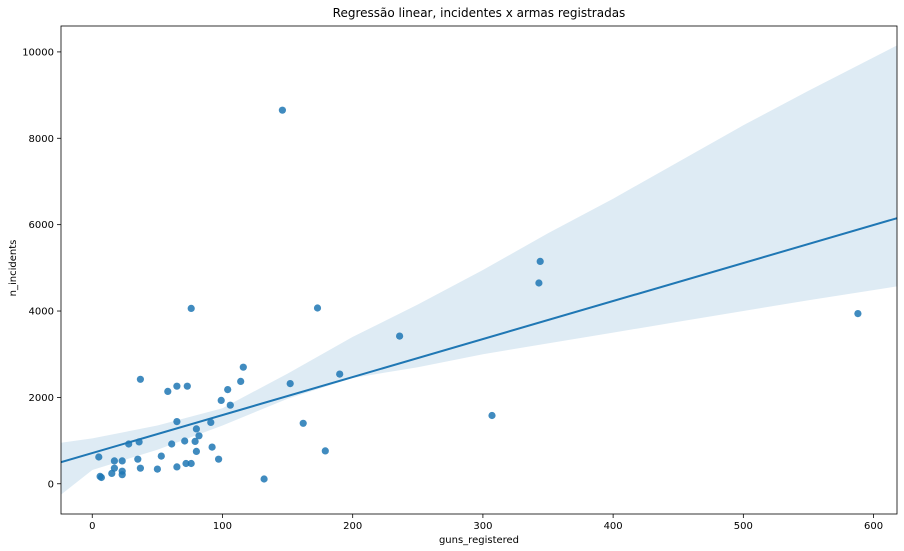 This screenshot has width=904, height=551. What do you see at coordinates (613, 526) in the screenshot?
I see `x-tick-label: 400` at bounding box center [613, 526].